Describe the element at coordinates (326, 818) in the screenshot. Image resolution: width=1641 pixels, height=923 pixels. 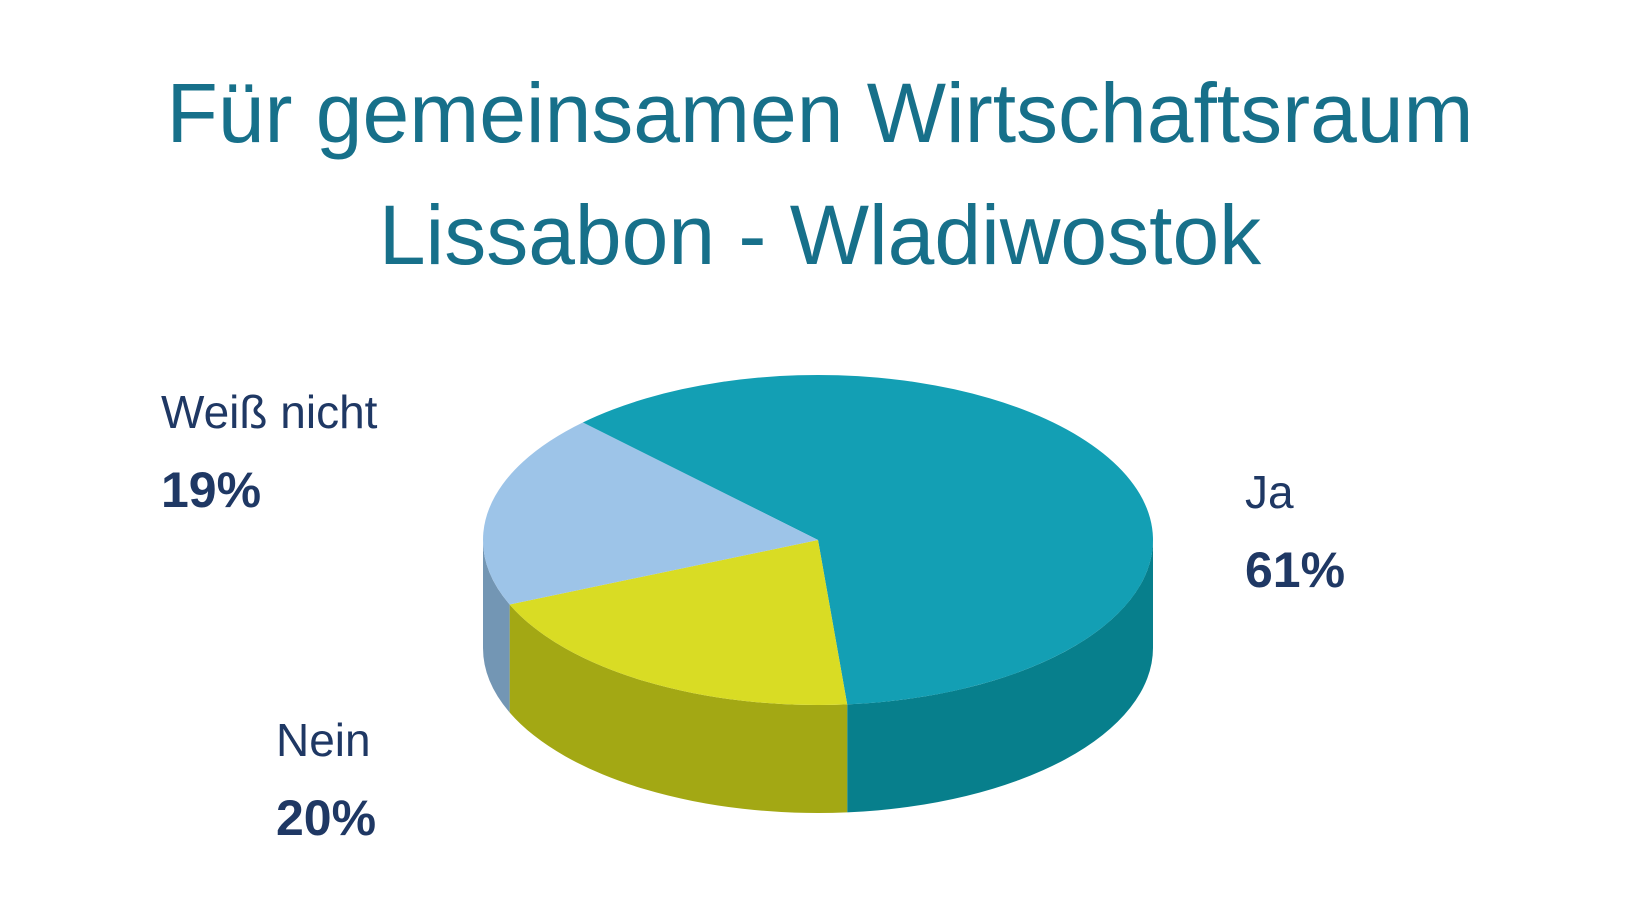
I see `value-label: 20%` at that location.